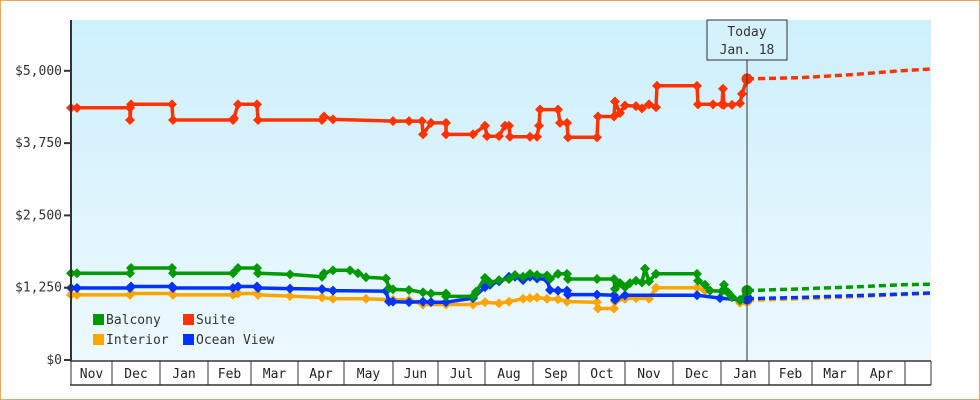 The image size is (980, 400). I want to click on legend-item-interior: Interior, so click(131, 340).